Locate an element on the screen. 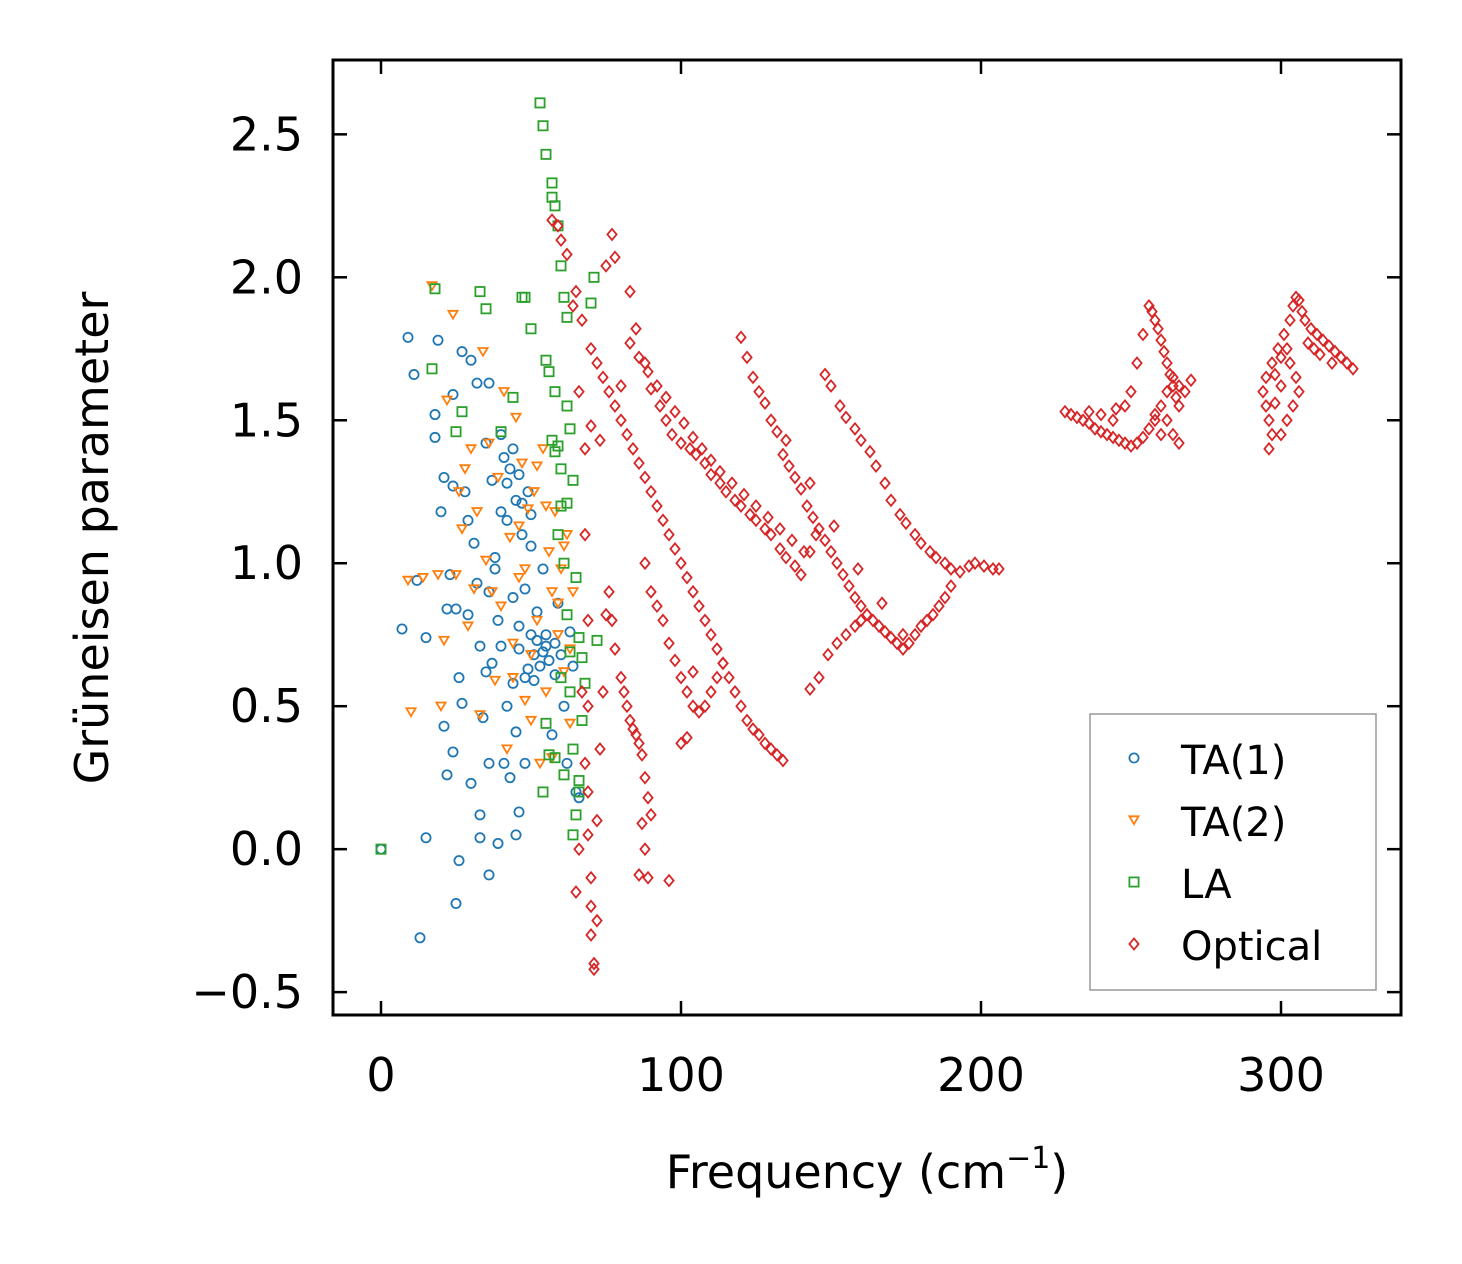  legend-marker is located at coordinates (1134, 944).